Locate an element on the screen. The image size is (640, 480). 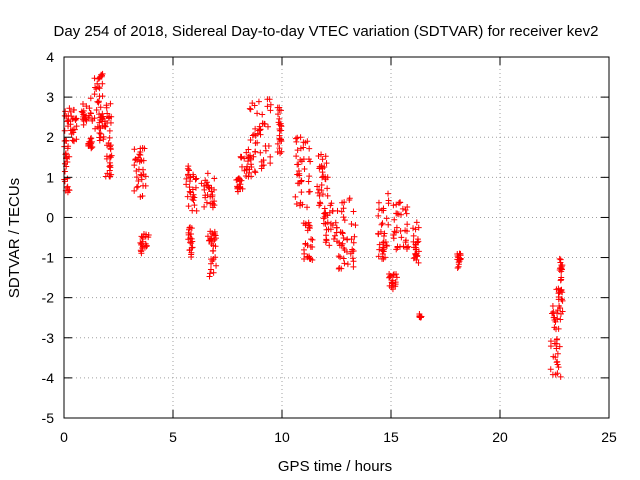
x-tick-labels: 0 5 10 15 20 25 is located at coordinates (338, 437).